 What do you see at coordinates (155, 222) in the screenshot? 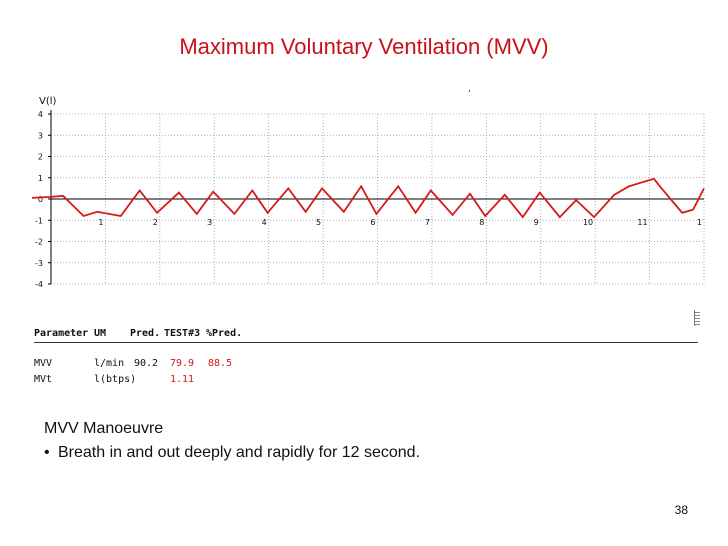
I see `x-tick-label: 2` at bounding box center [155, 222].